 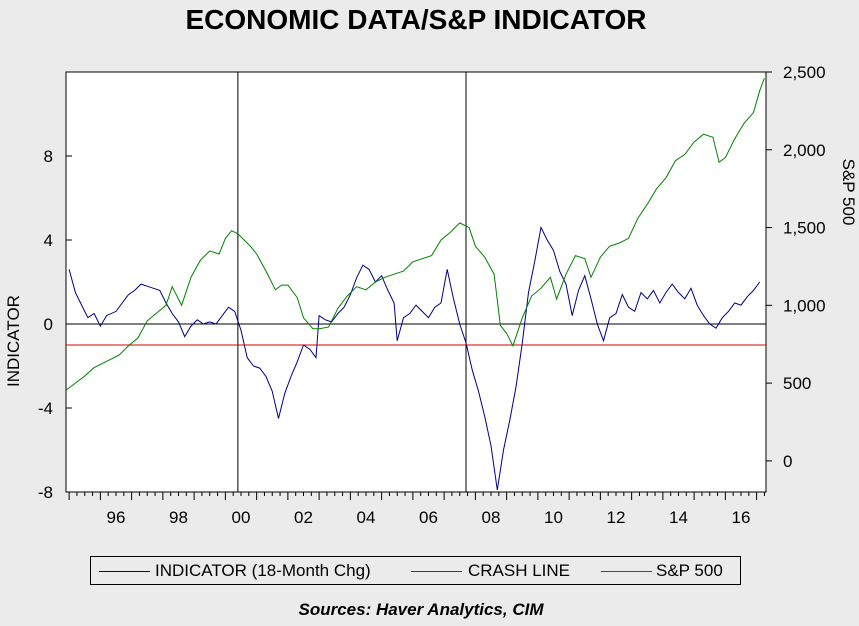 What do you see at coordinates (303, 517) in the screenshot?
I see `x-tick-label-3: 02` at bounding box center [303, 517].